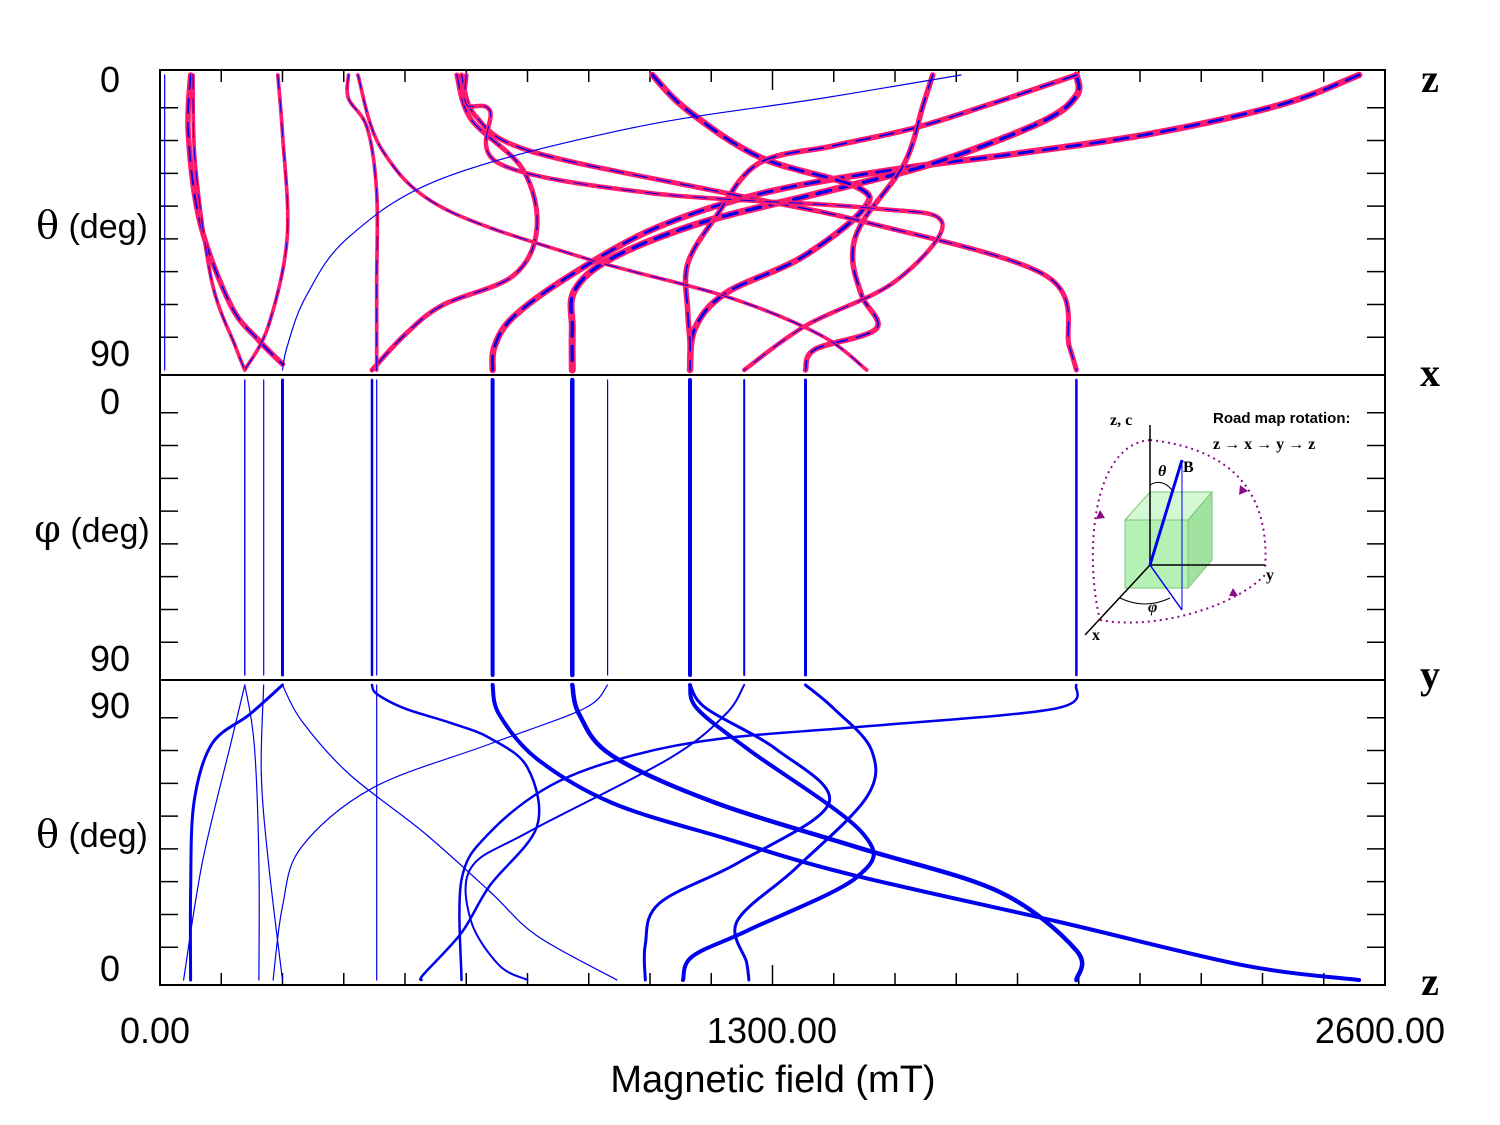 The height and width of the screenshot is (1125, 1500). What do you see at coordinates (1430, 372) in the screenshot?
I see `direction-label-x: x` at bounding box center [1430, 372].